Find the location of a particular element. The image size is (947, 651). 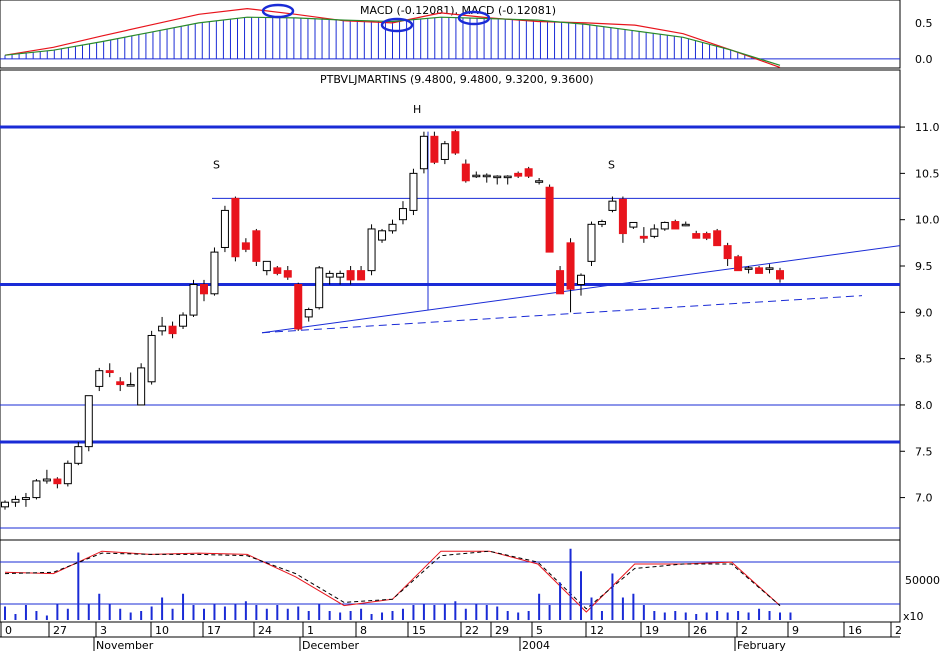

macd-ytick-1: 0.5 is located at coordinates (924, 23).